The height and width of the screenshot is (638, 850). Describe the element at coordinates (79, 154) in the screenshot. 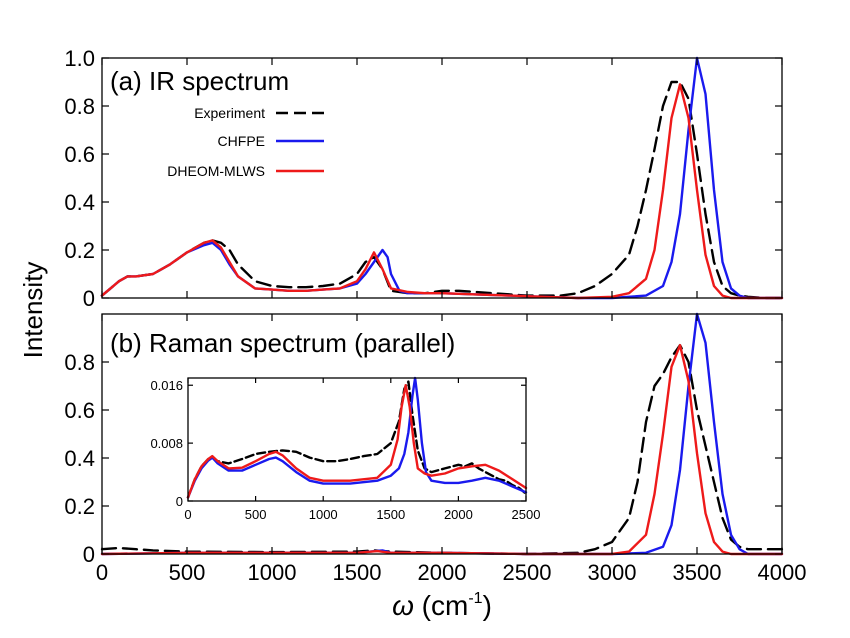

I see `ir-ytick-label: 0.6` at that location.